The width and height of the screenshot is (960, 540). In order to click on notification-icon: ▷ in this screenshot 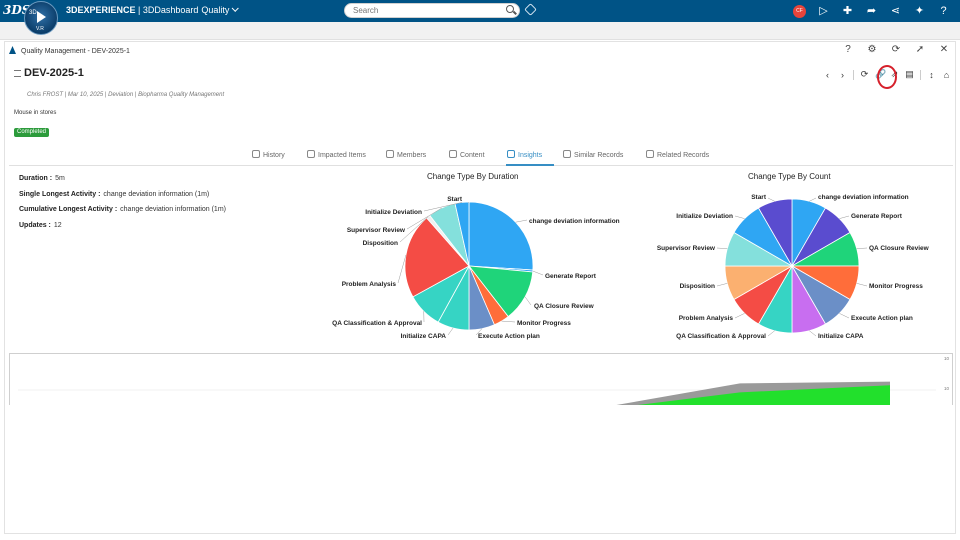, I will do `click(823, 11)`.